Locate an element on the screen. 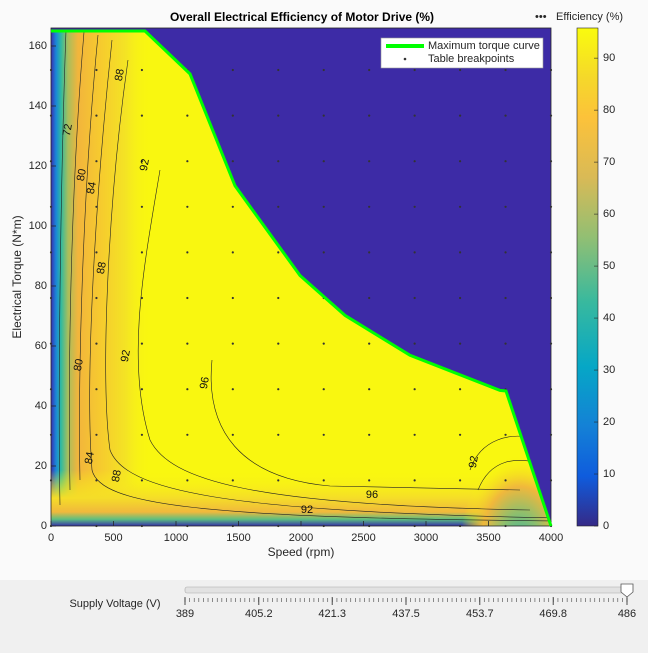  colorbar-tick-label: 80 is located at coordinates (609, 110).